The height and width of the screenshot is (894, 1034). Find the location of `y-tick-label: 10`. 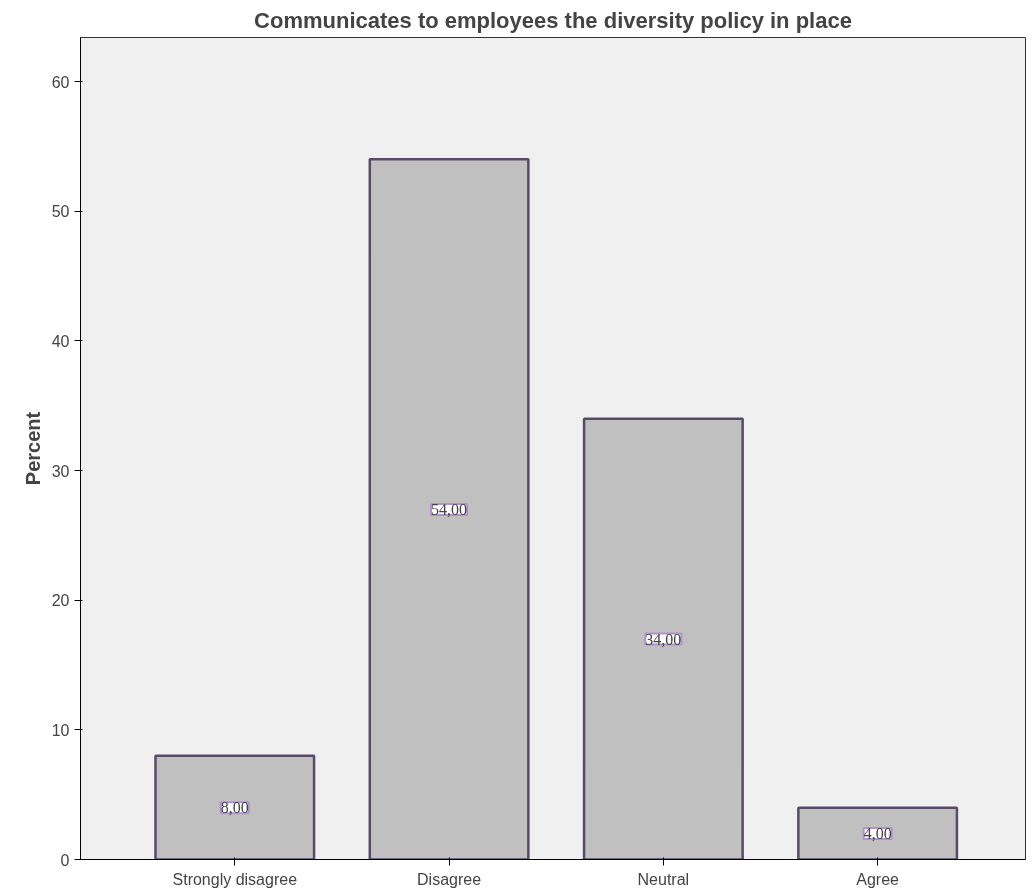

y-tick-label: 10 is located at coordinates (60, 730).